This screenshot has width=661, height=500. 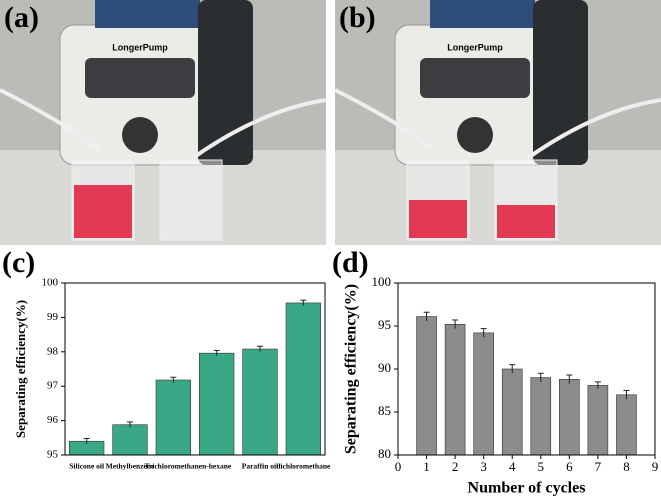 I want to click on y-tick-label: 96, so click(x=53, y=420).